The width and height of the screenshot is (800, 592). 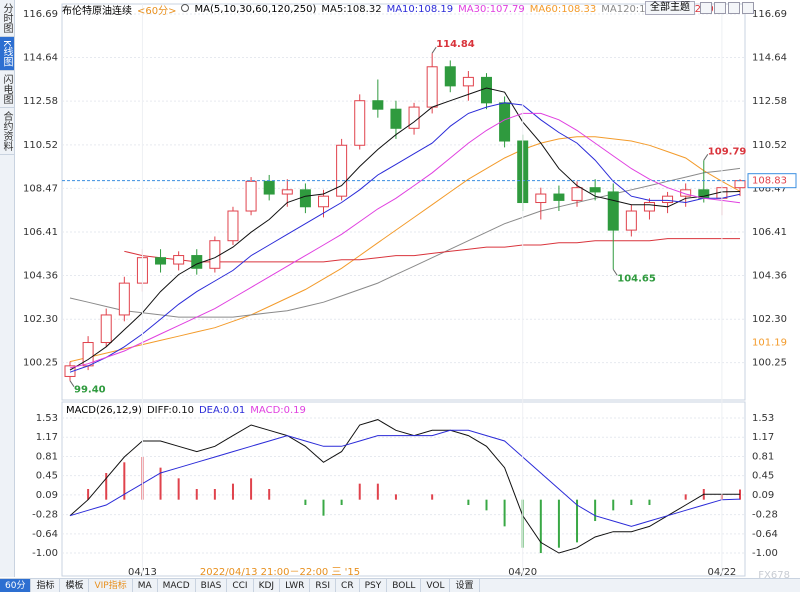 What do you see at coordinates (177, 585) in the screenshot?
I see `toolbar-item: MACD` at bounding box center [177, 585].